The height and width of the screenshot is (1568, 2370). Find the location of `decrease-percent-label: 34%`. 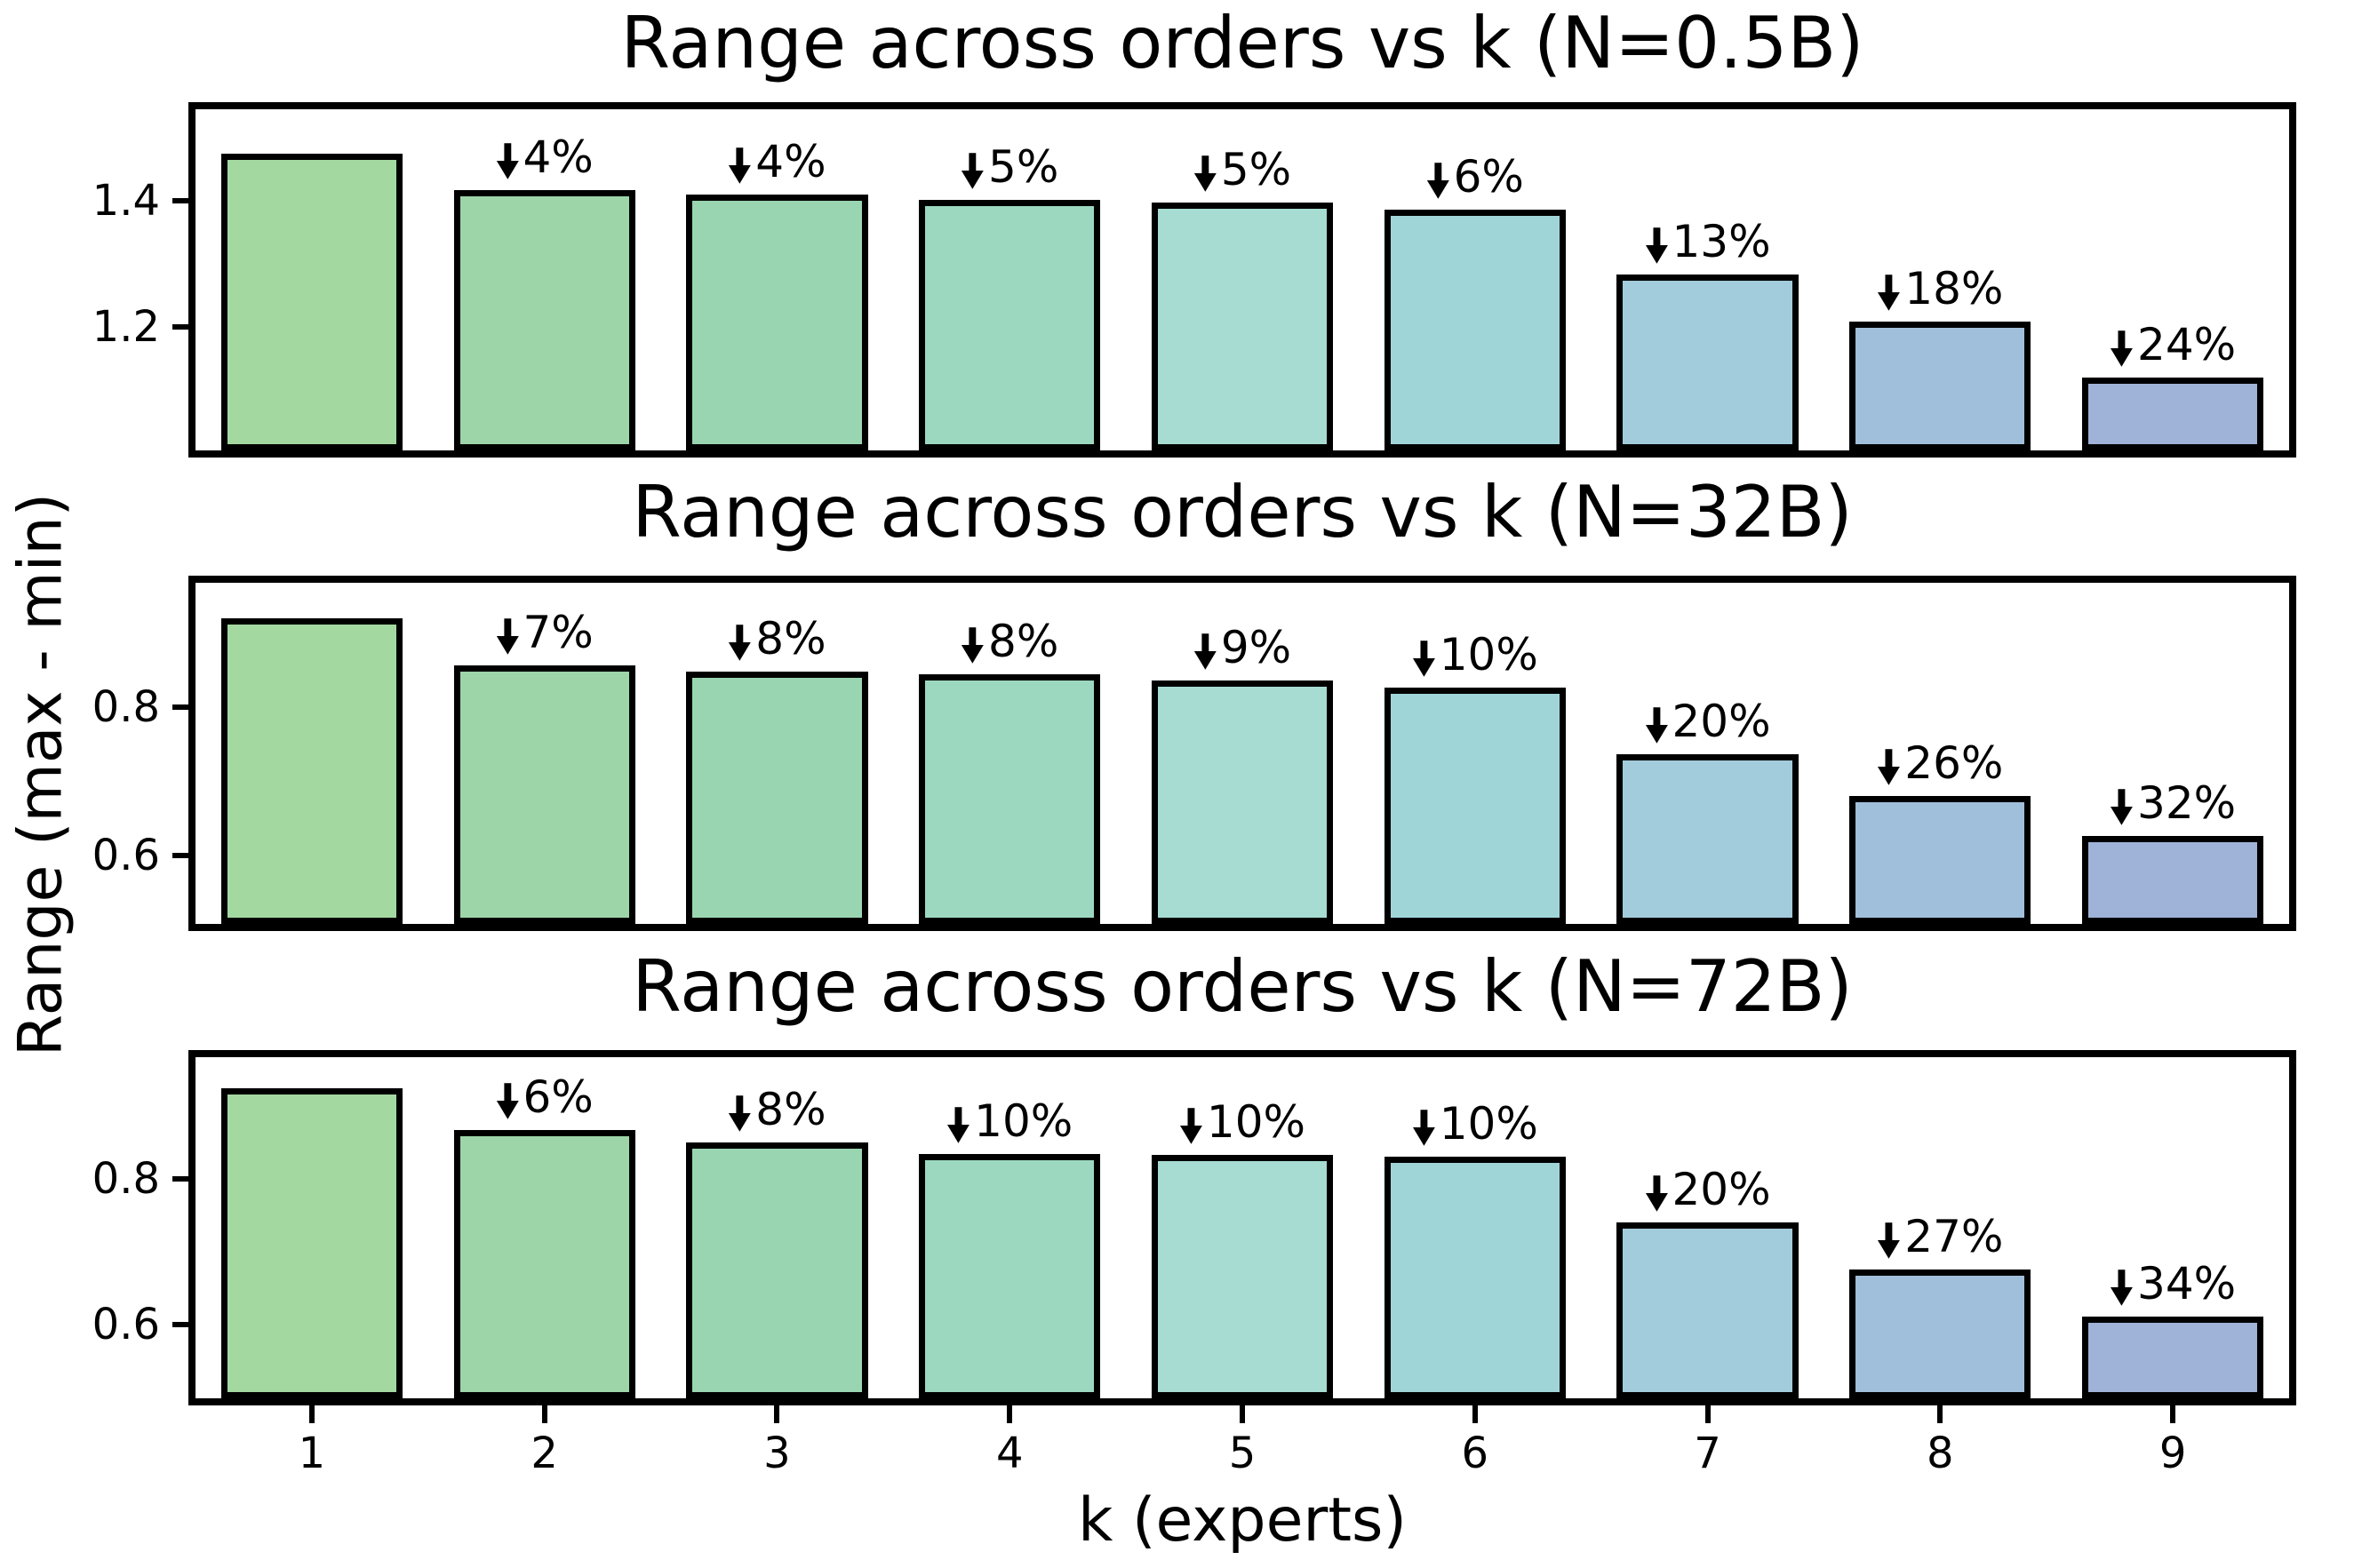

decrease-percent-label: 34% is located at coordinates (2187, 1283).